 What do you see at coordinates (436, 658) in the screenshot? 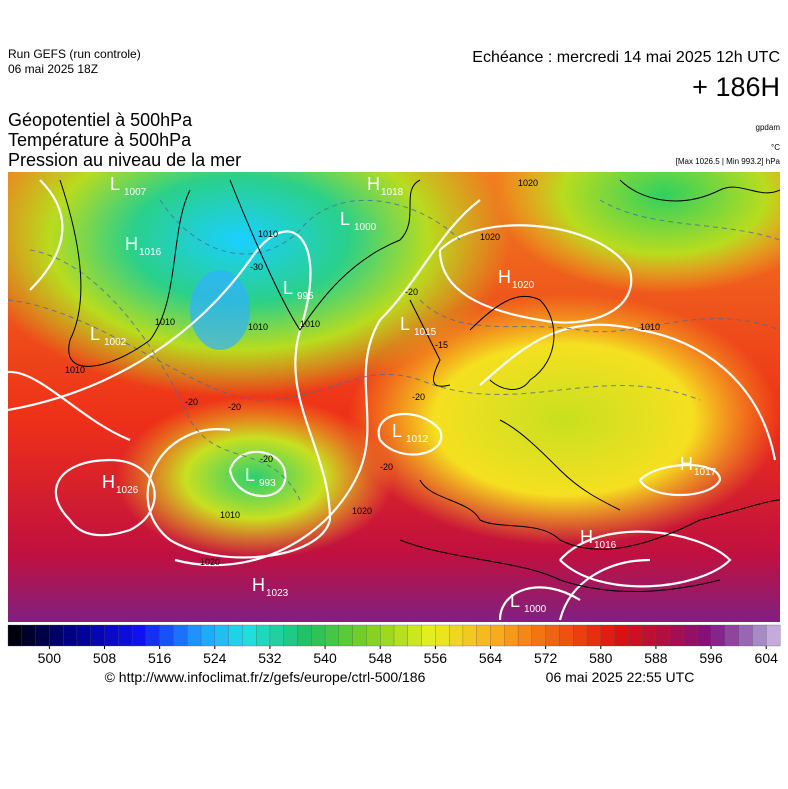
I see `colorbar-tick-label: 556` at bounding box center [436, 658].